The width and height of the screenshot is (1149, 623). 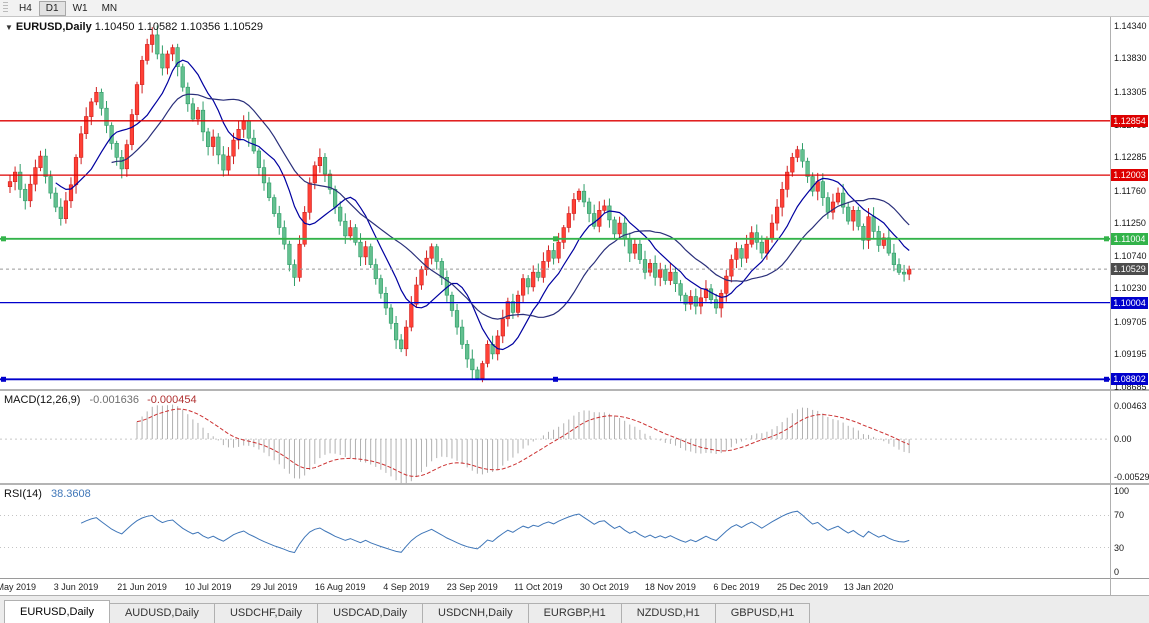 What do you see at coordinates (604, 587) in the screenshot?
I see `date-label: 30 Oct 2019` at bounding box center [604, 587].